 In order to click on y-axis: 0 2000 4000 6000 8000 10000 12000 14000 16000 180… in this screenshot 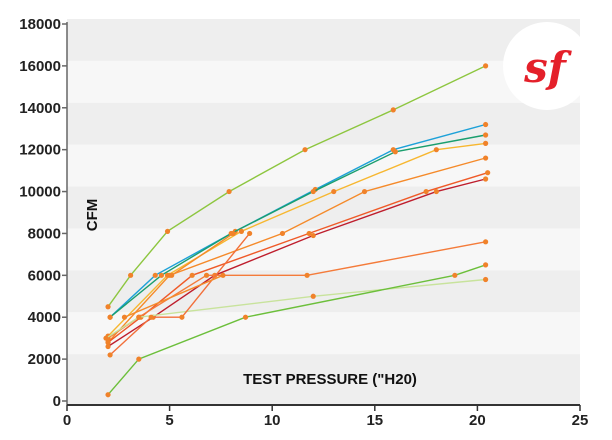, I will do `click(43, 213)`.